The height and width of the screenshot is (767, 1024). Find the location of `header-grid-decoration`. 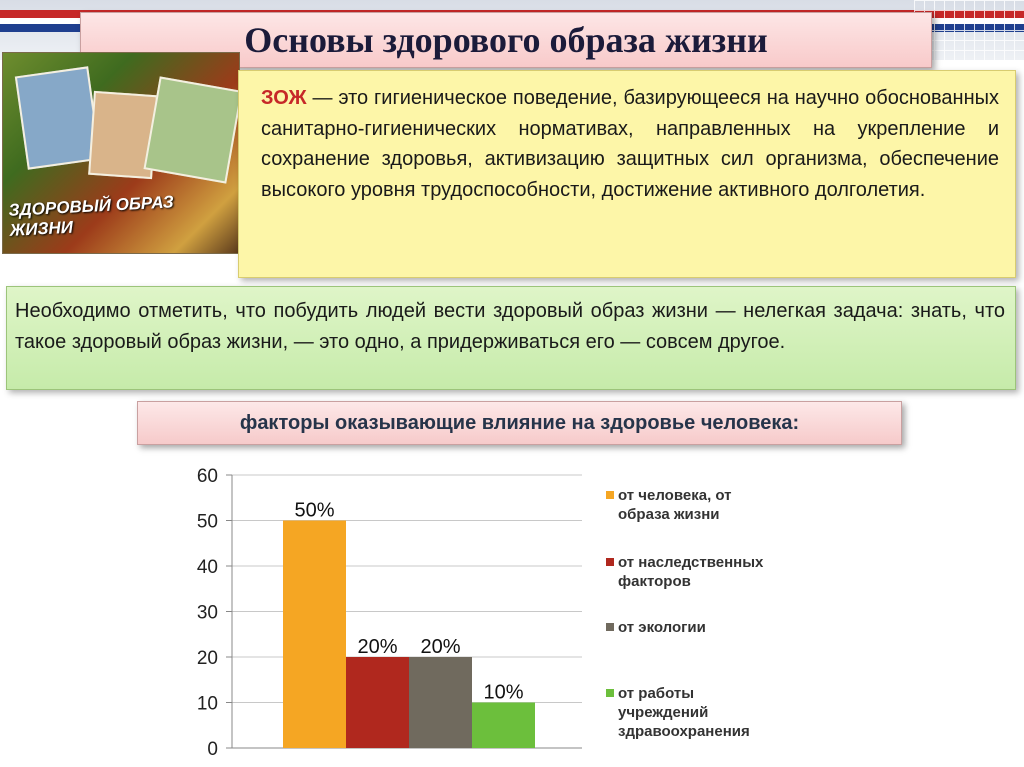

header-grid-decoration is located at coordinates (969, 35).